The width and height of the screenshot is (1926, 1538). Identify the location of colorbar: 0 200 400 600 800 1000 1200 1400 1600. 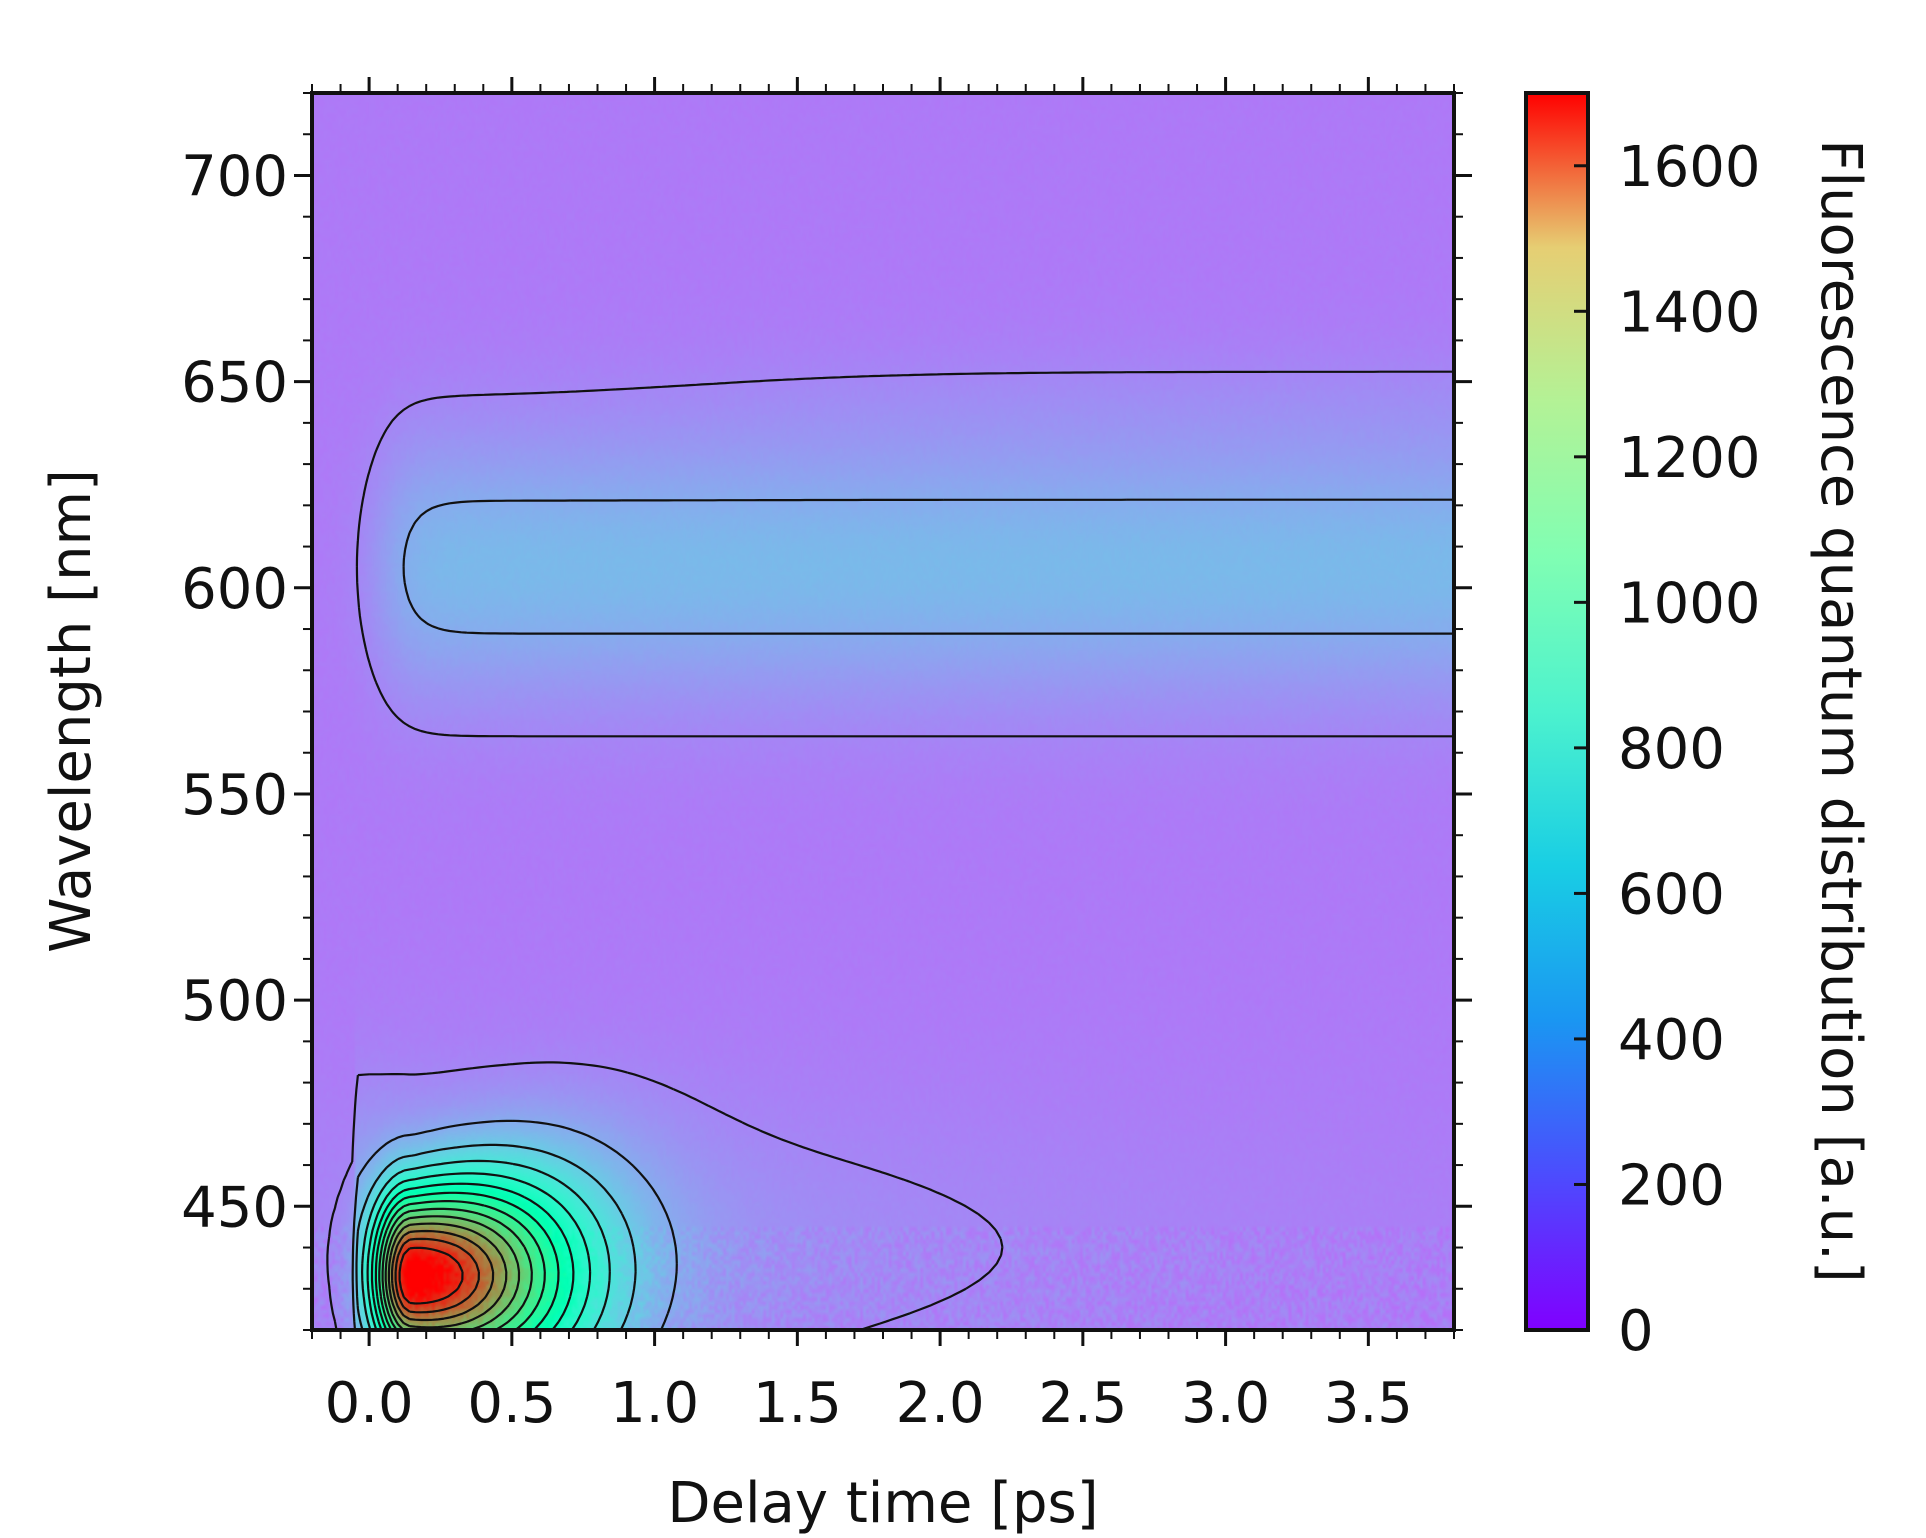
(1642, 727).